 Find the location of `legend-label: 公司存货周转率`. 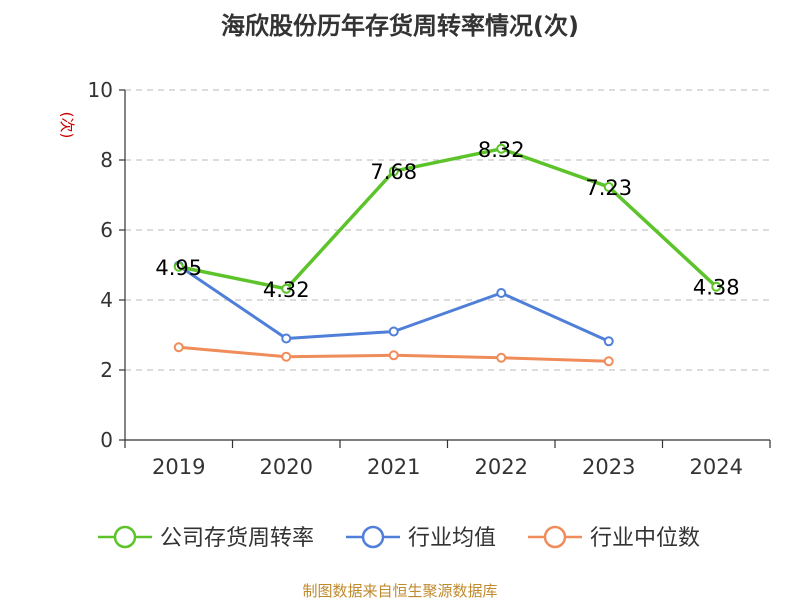

legend-label: 公司存货周转率 is located at coordinates (237, 538).